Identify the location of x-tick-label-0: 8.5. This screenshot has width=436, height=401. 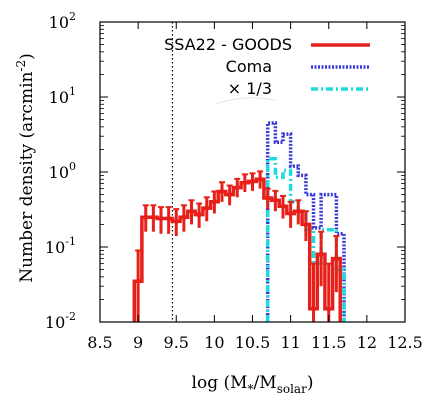
(99, 342).